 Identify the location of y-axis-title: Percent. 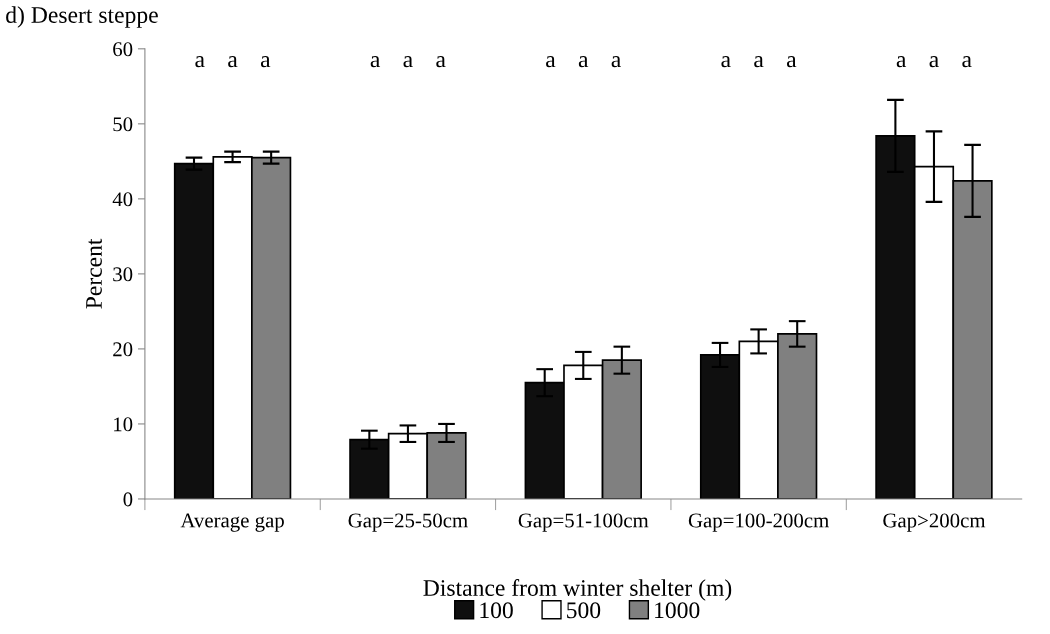
(94, 273).